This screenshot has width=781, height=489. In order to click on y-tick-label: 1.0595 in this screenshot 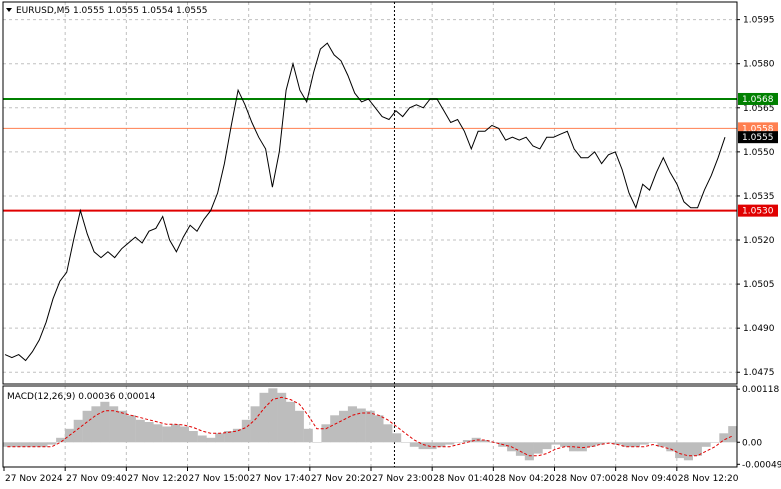, I will do `click(759, 21)`.